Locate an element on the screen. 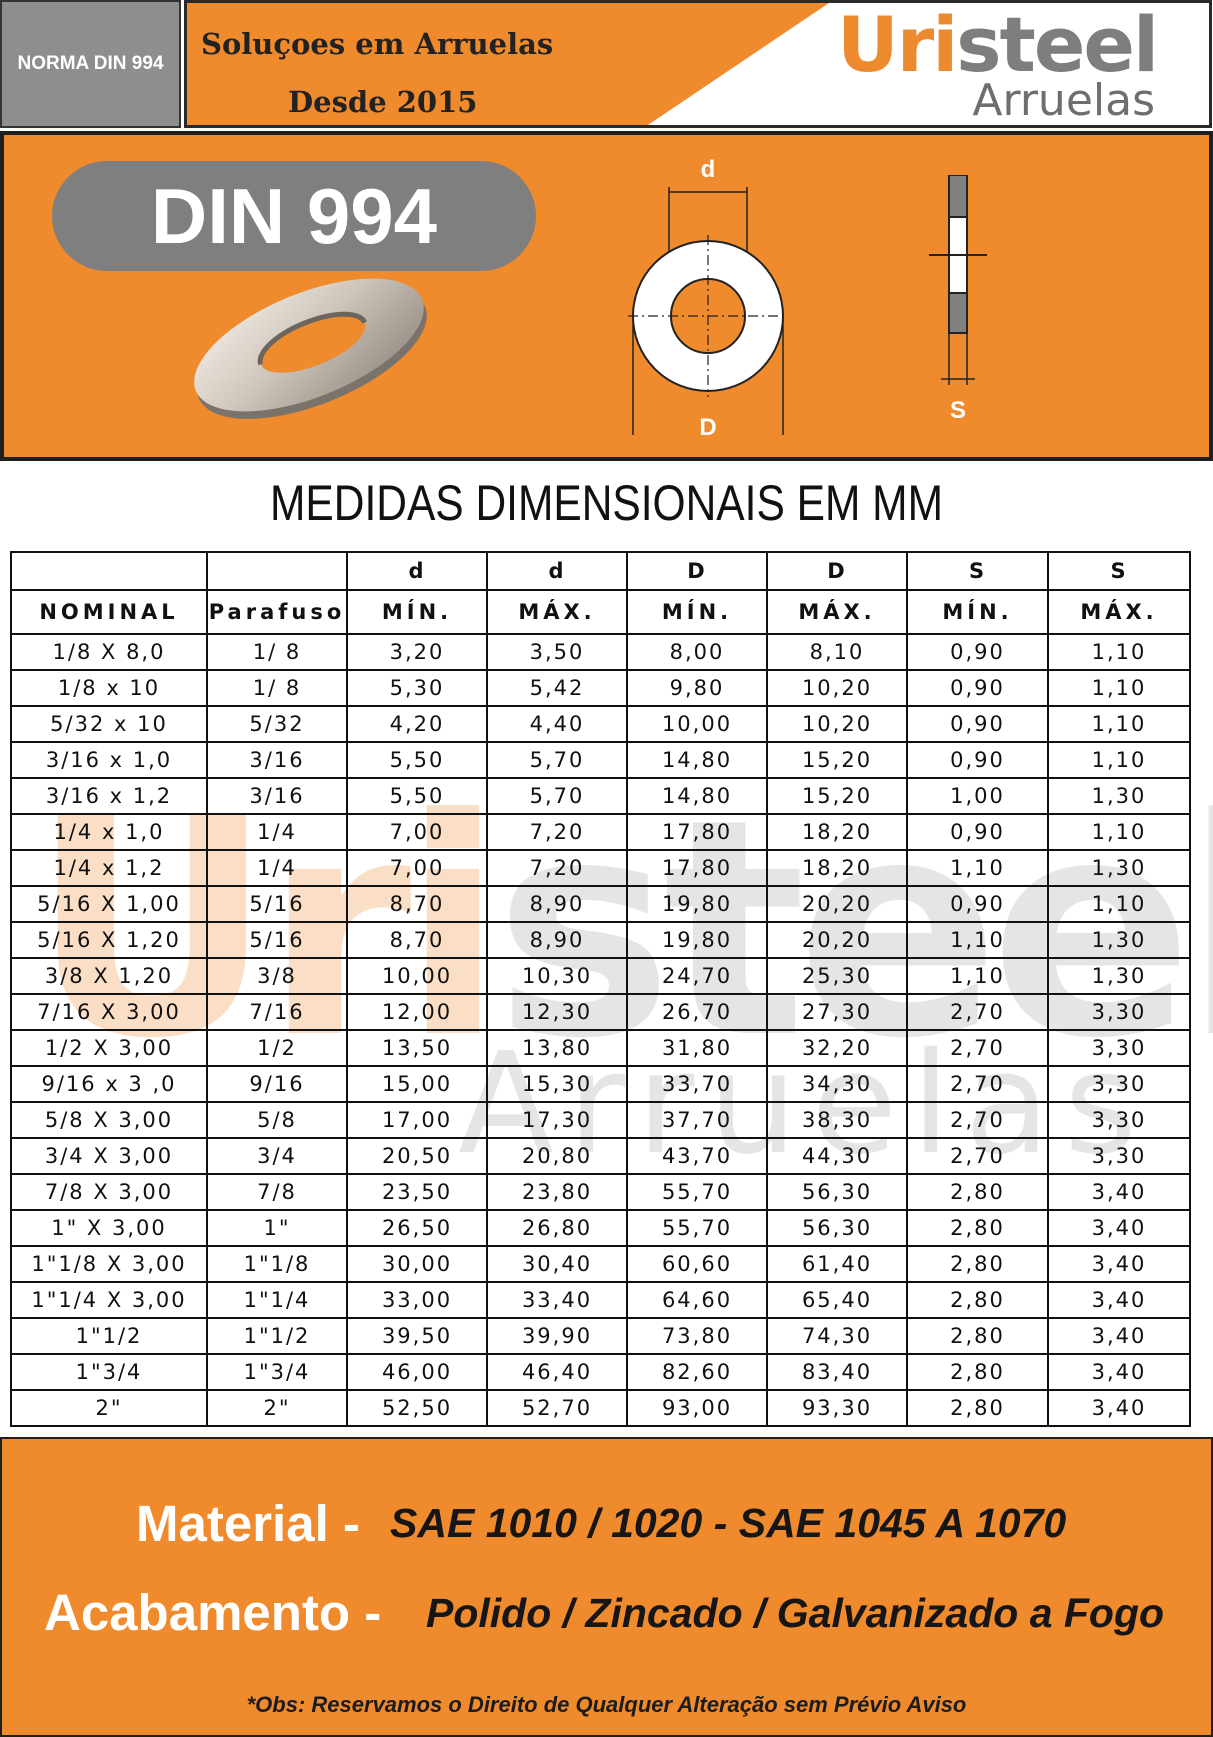  table-cell: 9/16 x 3 ,0 is located at coordinates (109, 1084).